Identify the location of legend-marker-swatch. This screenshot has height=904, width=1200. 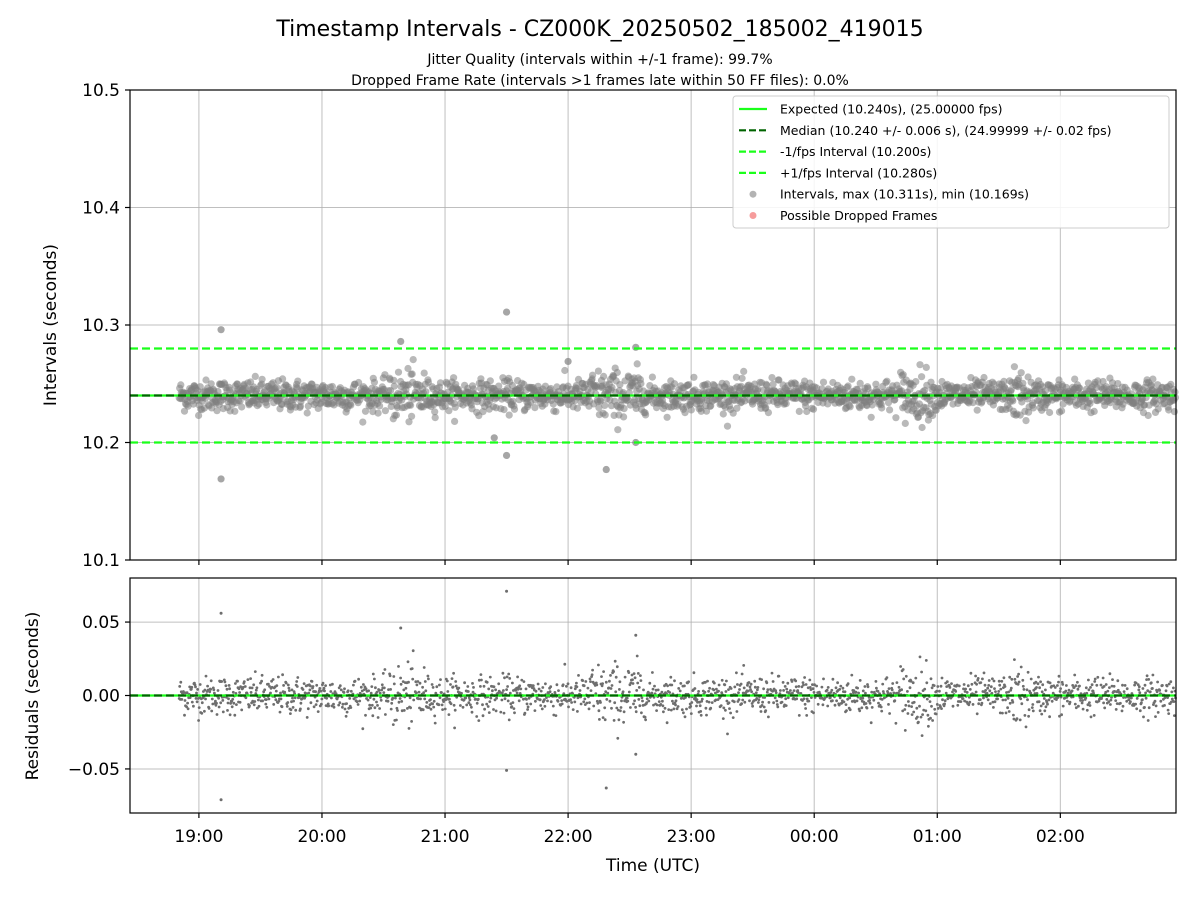
(753, 194).